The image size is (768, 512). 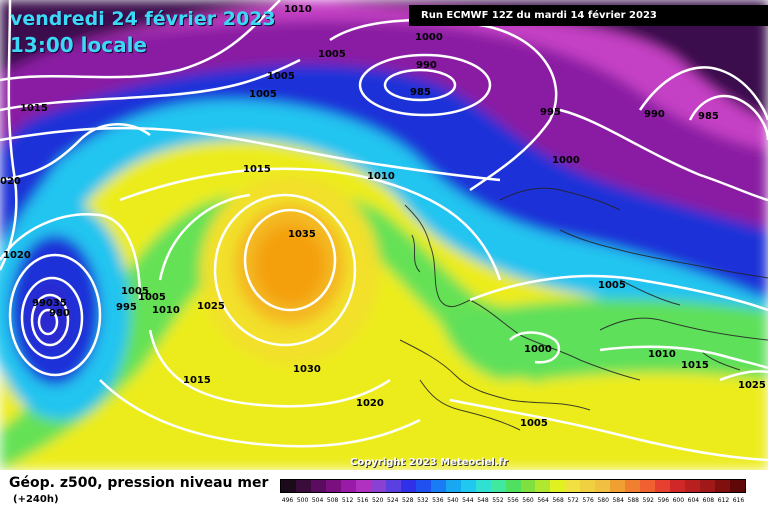 I want to click on colorbar-label: 596, so click(x=663, y=500).